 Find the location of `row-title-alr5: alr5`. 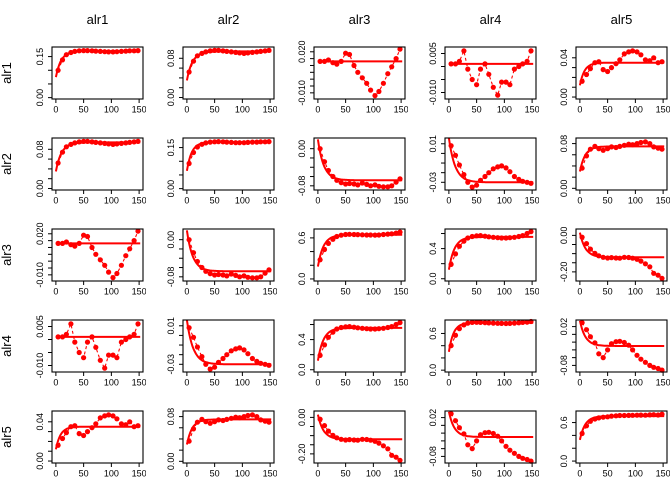

row-title-alr5: alr5 is located at coordinates (7, 436).